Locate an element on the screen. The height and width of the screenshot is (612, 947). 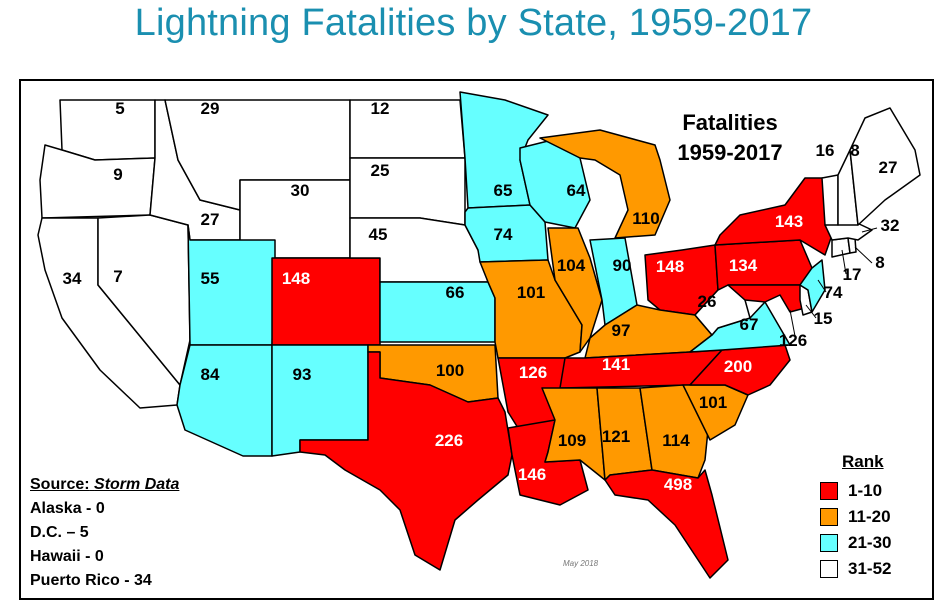
state-value-md: 126 is located at coordinates (793, 340).